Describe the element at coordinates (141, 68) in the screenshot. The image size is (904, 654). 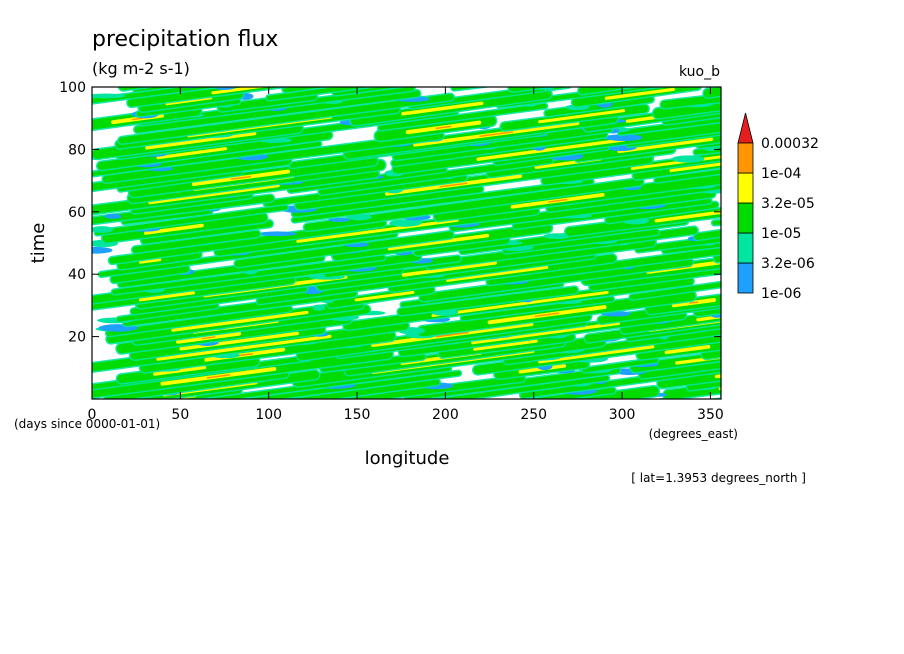
I see `chart-subtitle: (kg m-2 s-1)` at that location.